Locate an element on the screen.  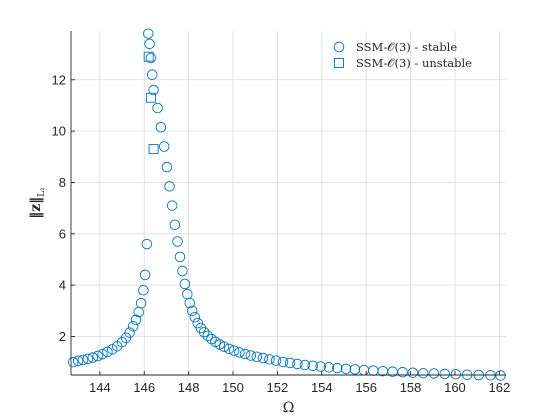
svg-text: ‖z‖L₂ is located at coordinates (37, 203).